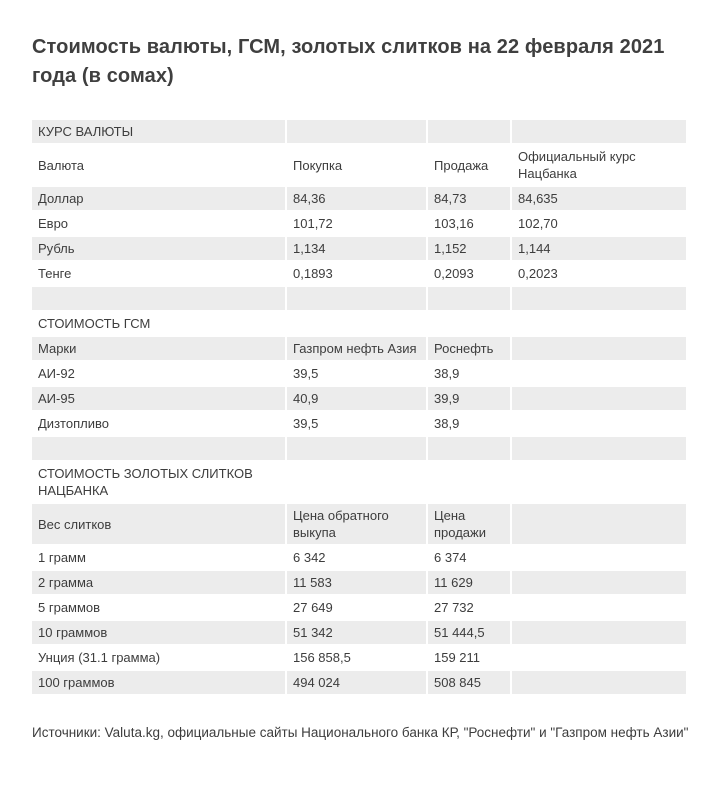 The height and width of the screenshot is (788, 720). What do you see at coordinates (469, 273) in the screenshot?
I see `value-cell: 0,2093` at bounding box center [469, 273].